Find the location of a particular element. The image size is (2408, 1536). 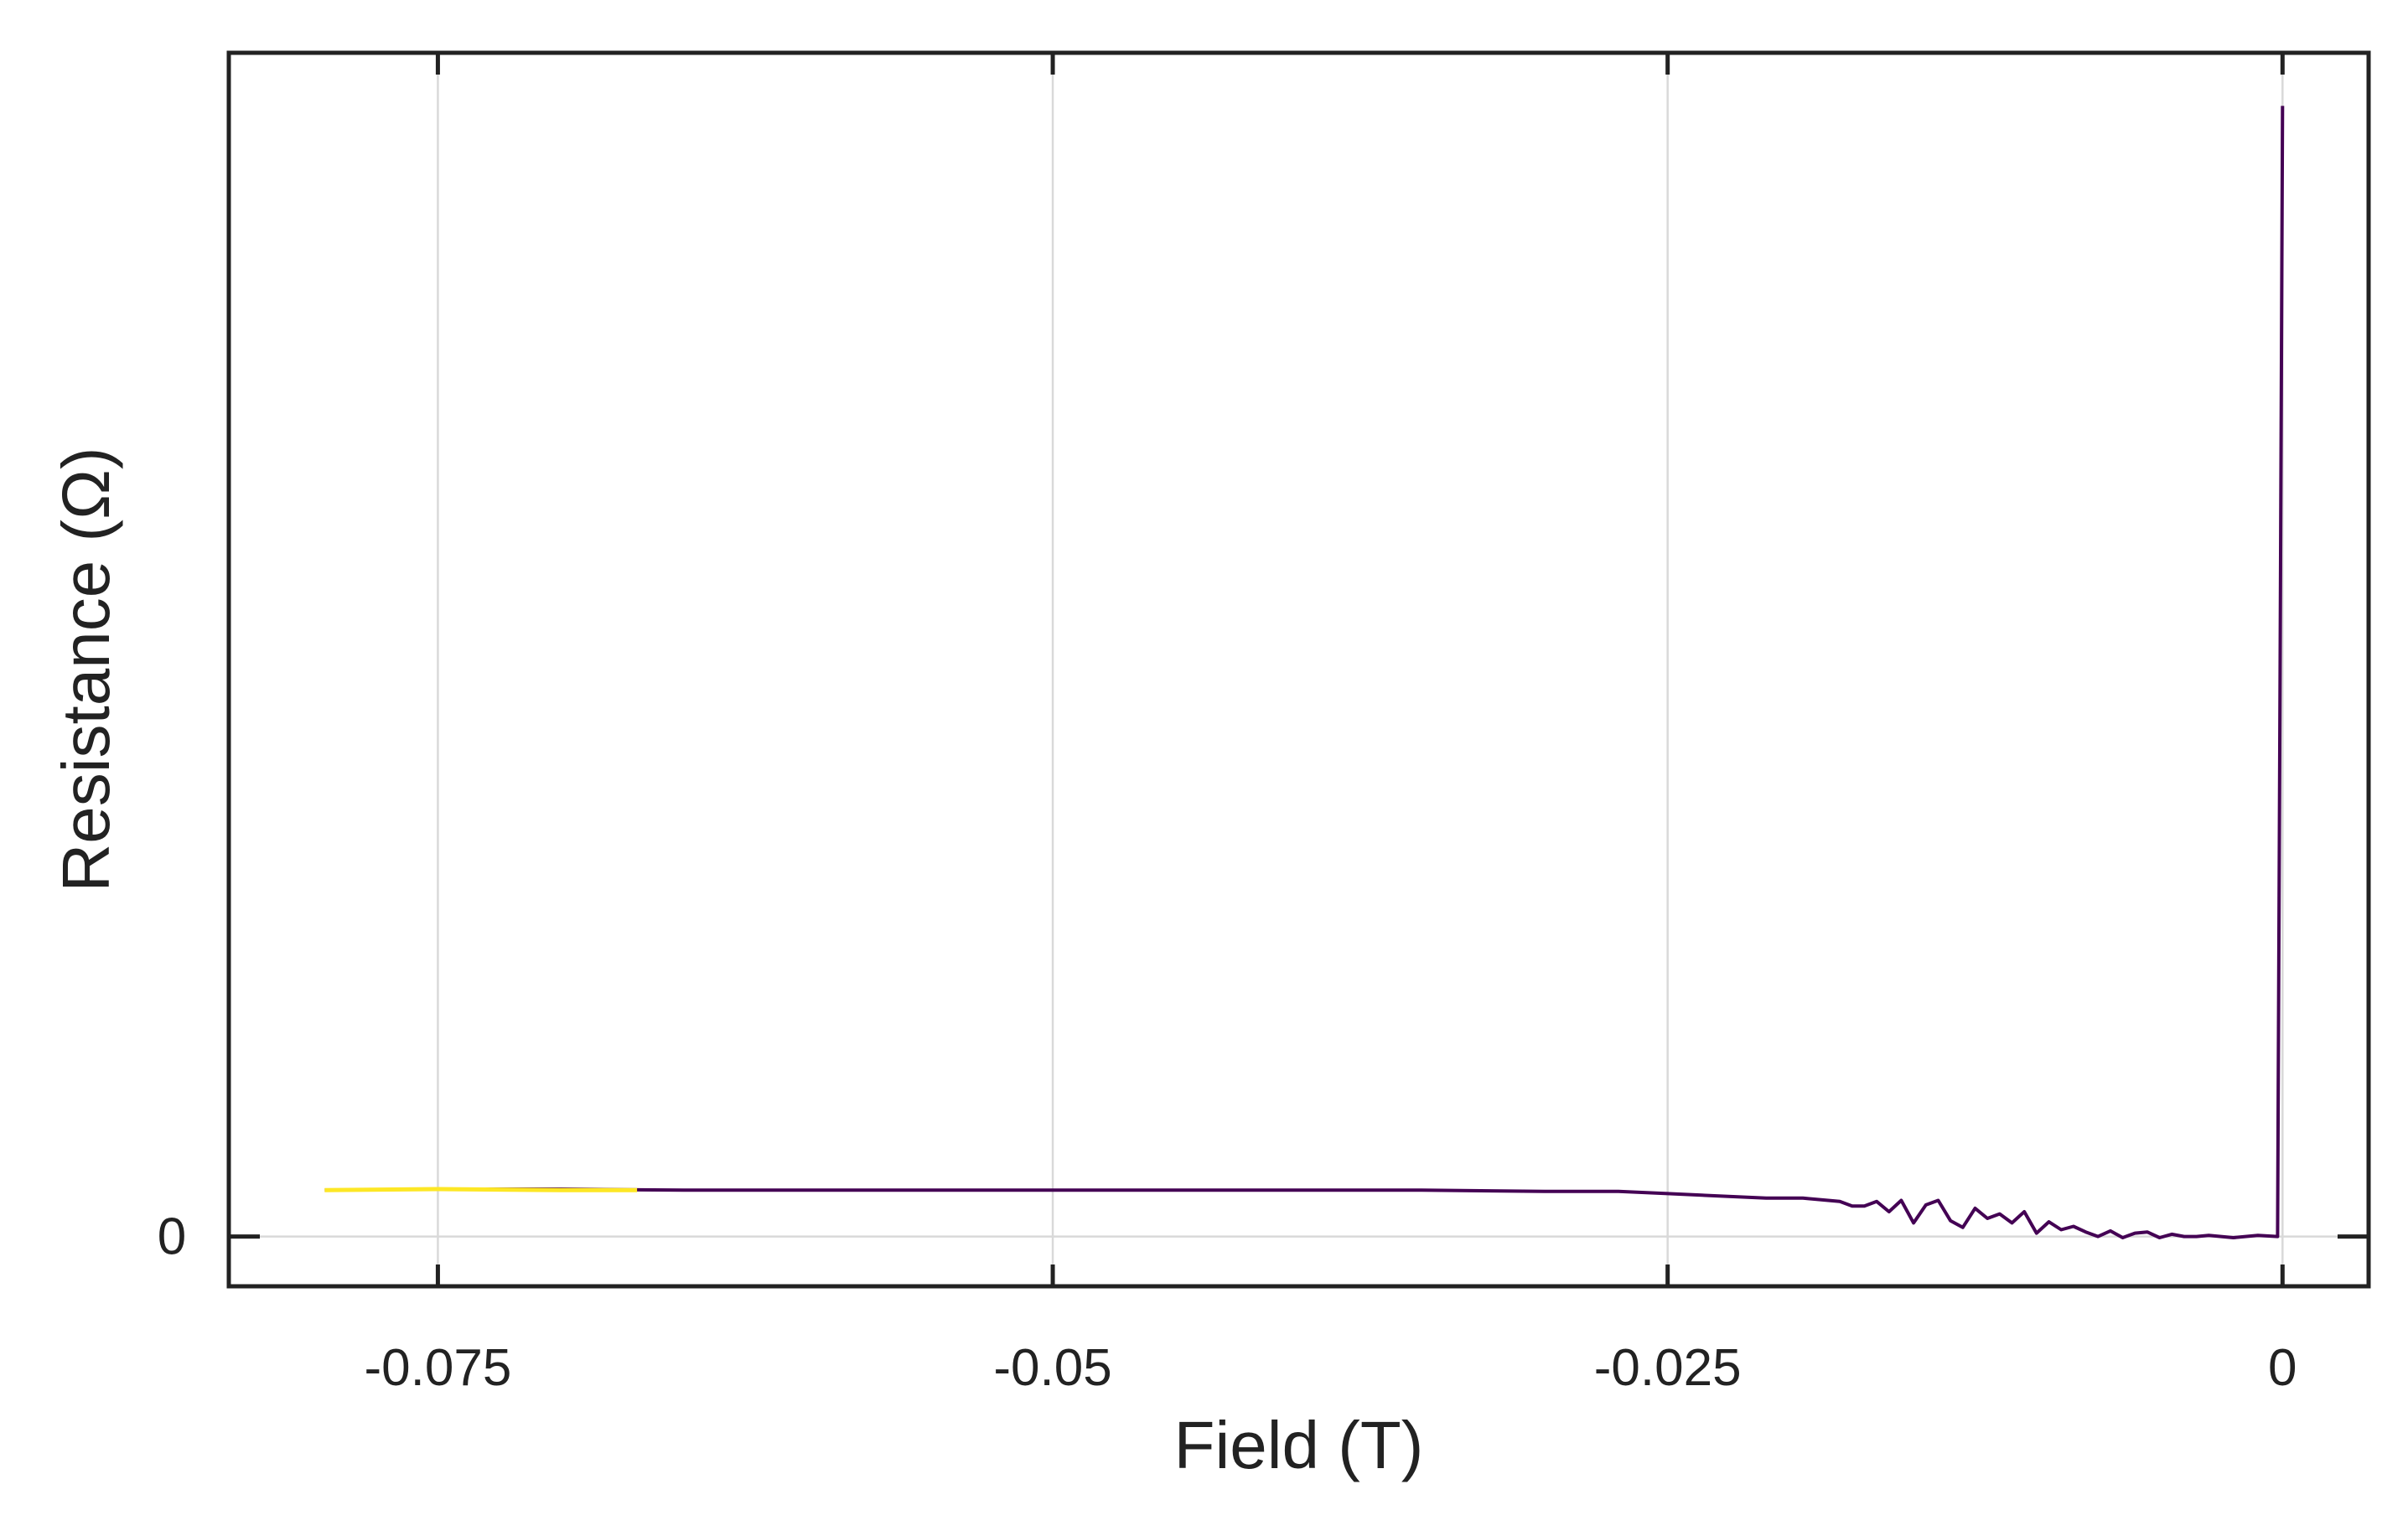

y-tick-label-0: 0 is located at coordinates (172, 1237).